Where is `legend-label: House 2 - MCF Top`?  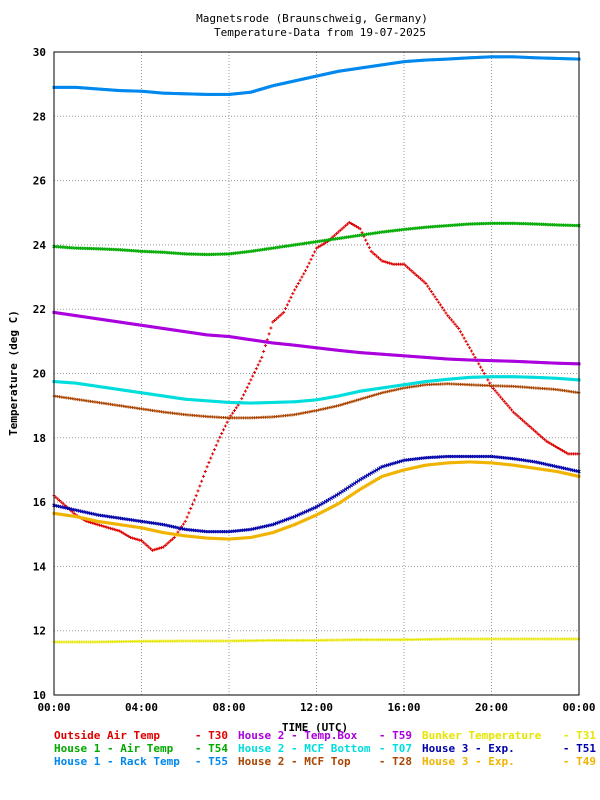 legend-label: House 2 - MCF Top is located at coordinates (294, 761).